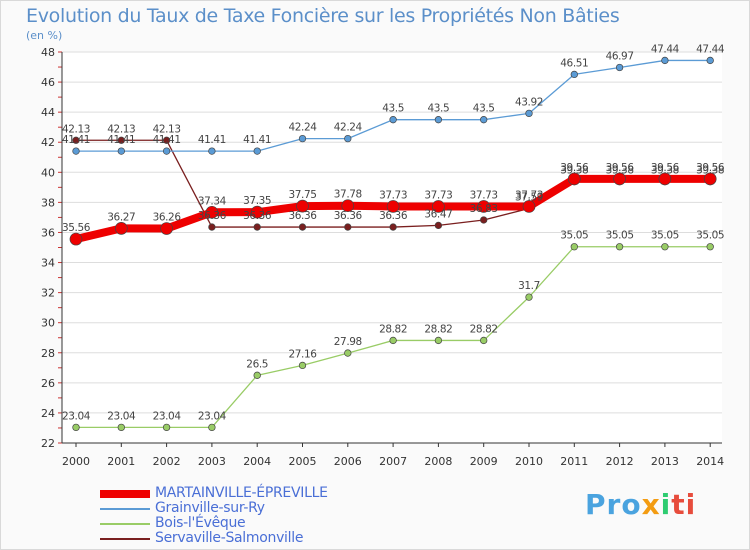  Describe the element at coordinates (212, 461) in the screenshot. I see `x-tick-label: 2003` at that location.